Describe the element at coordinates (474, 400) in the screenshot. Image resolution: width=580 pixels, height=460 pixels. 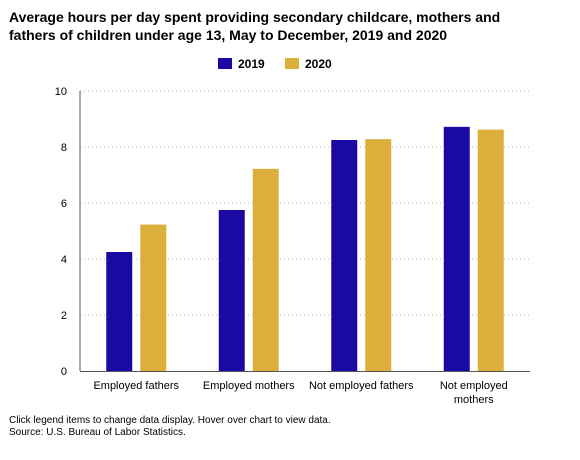
I see `x-tick-label: mothers` at that location.